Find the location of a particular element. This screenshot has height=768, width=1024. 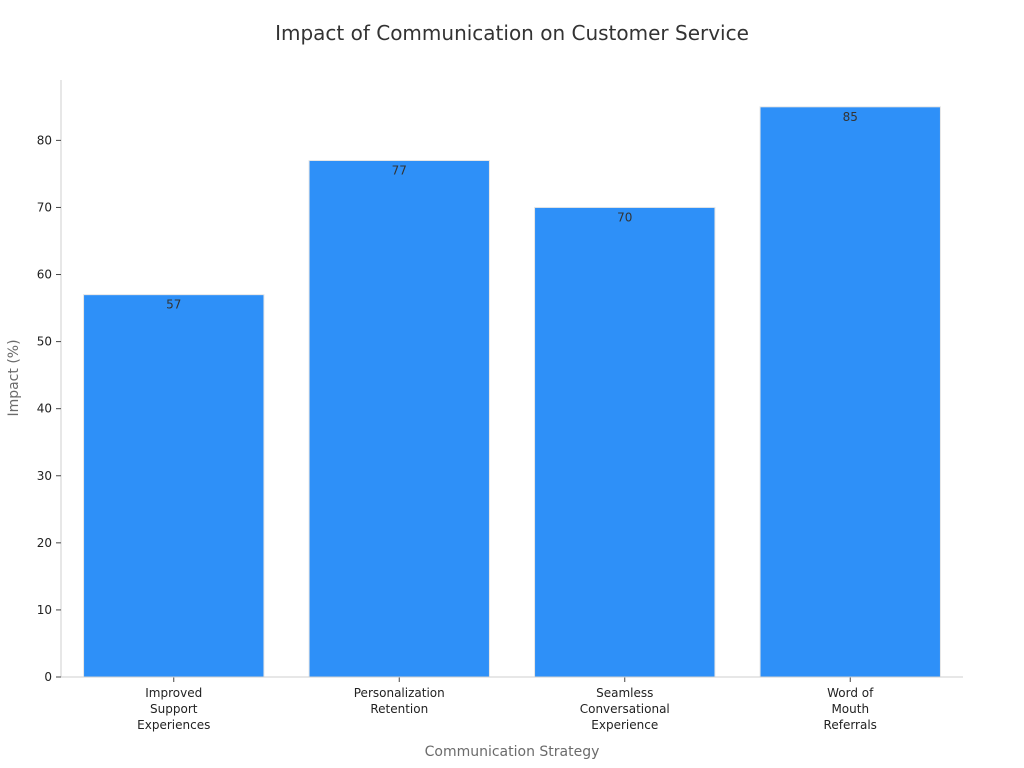

y-tick-label-5: 50 is located at coordinates (44, 342).